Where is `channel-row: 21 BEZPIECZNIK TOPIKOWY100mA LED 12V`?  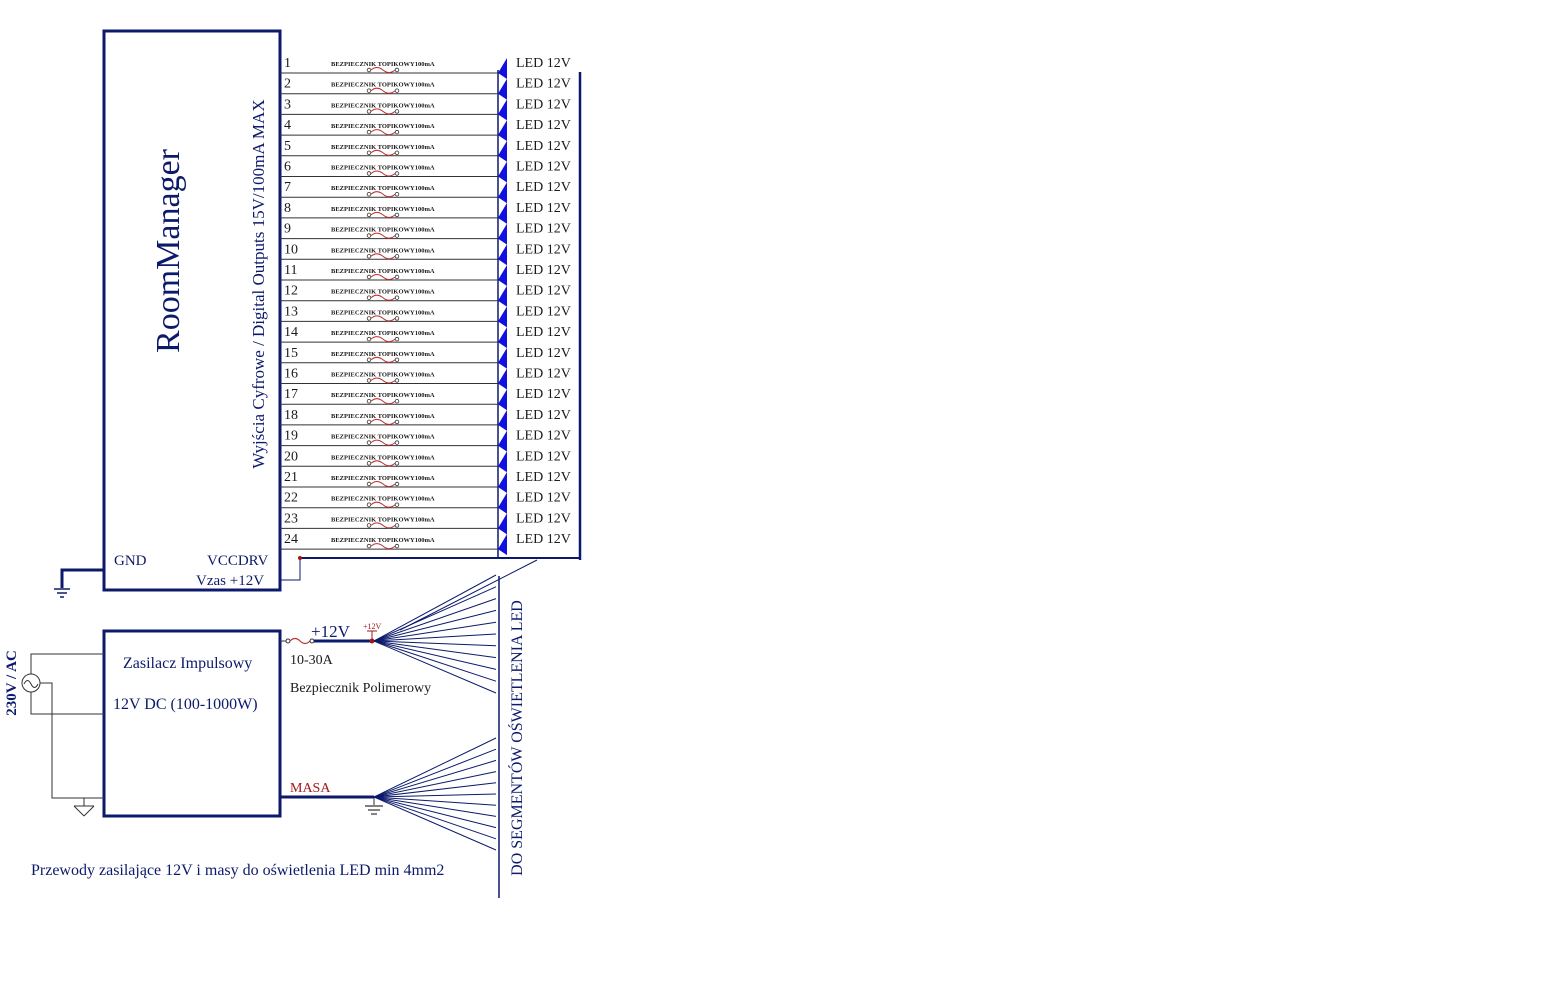 channel-row: 21 BEZPIECZNIK TOPIKOWY100mA LED 12V is located at coordinates (425, 481).